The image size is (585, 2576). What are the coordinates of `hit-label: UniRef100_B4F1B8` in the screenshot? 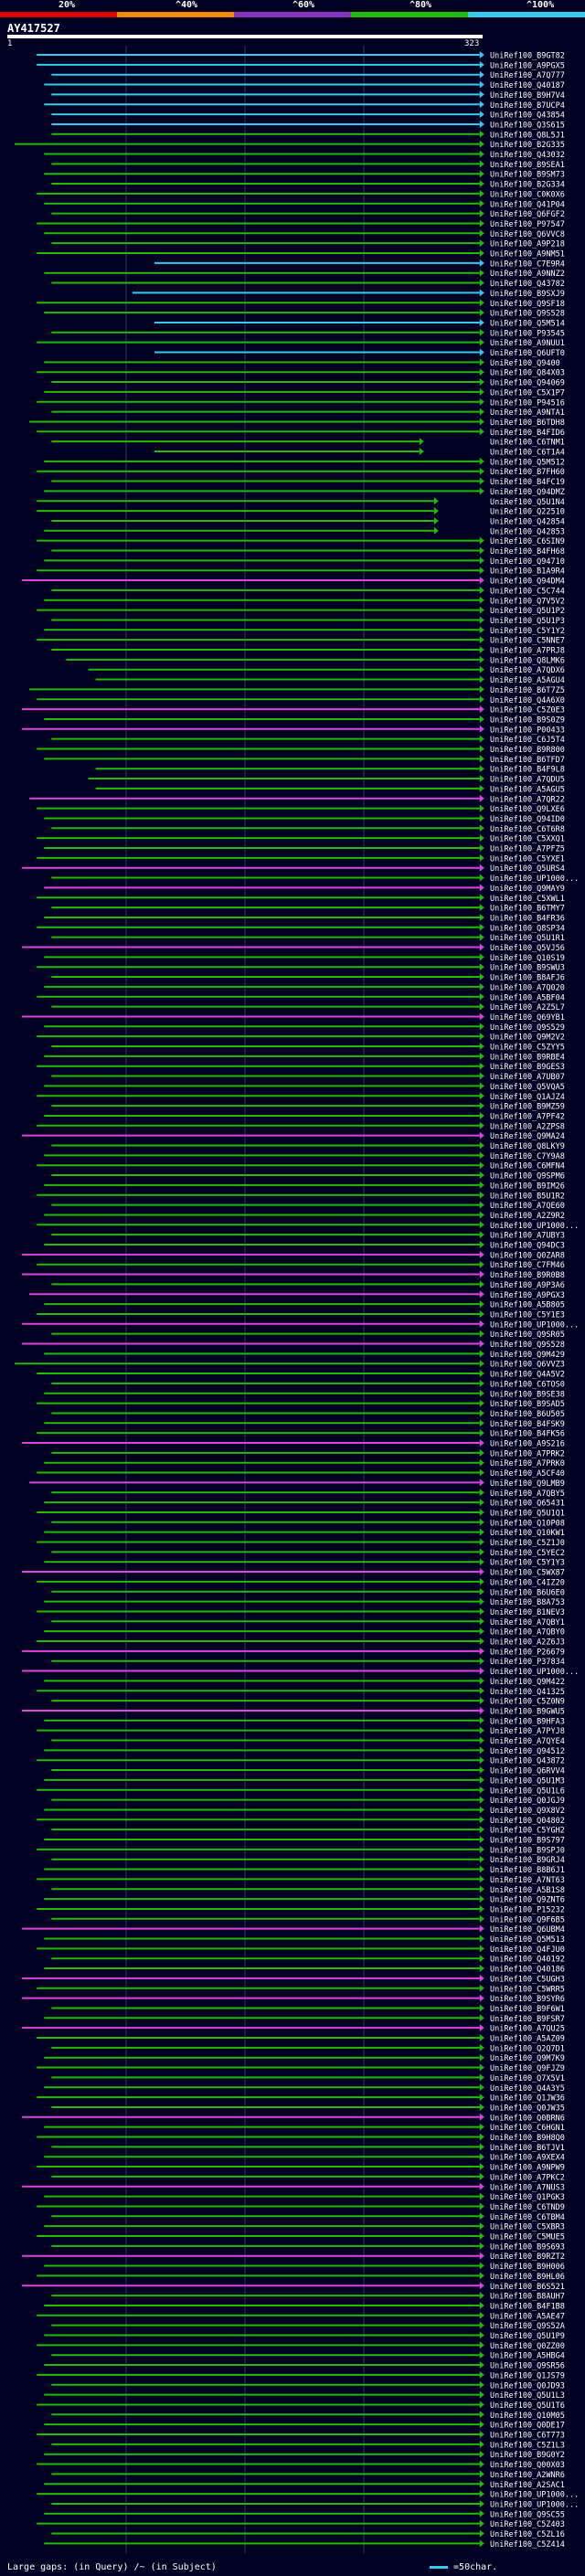 It's located at (528, 2306).